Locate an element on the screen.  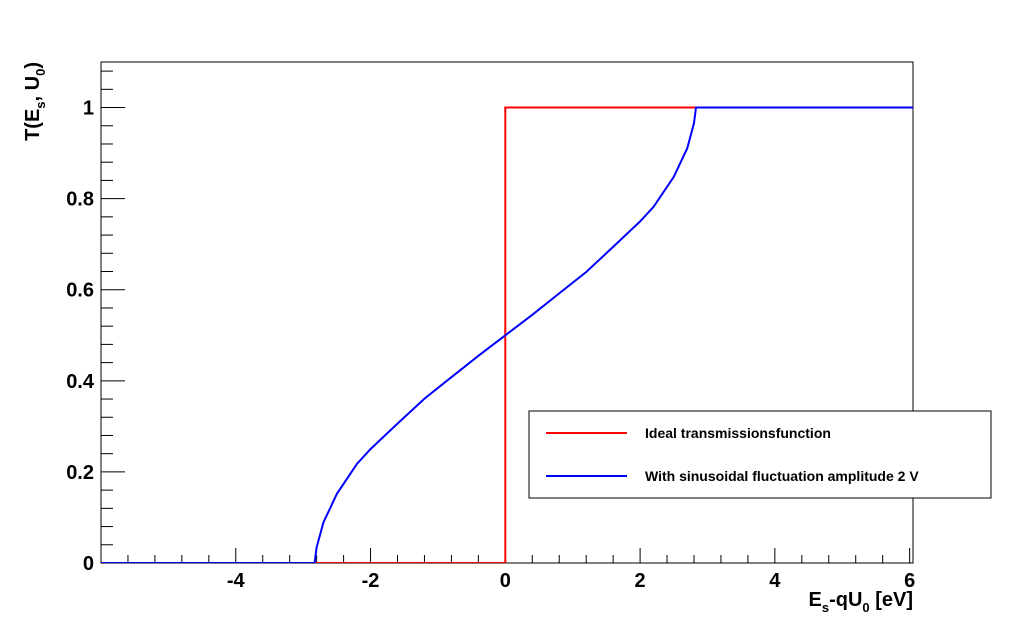
y-tick-label: 0.4 is located at coordinates (80, 382).